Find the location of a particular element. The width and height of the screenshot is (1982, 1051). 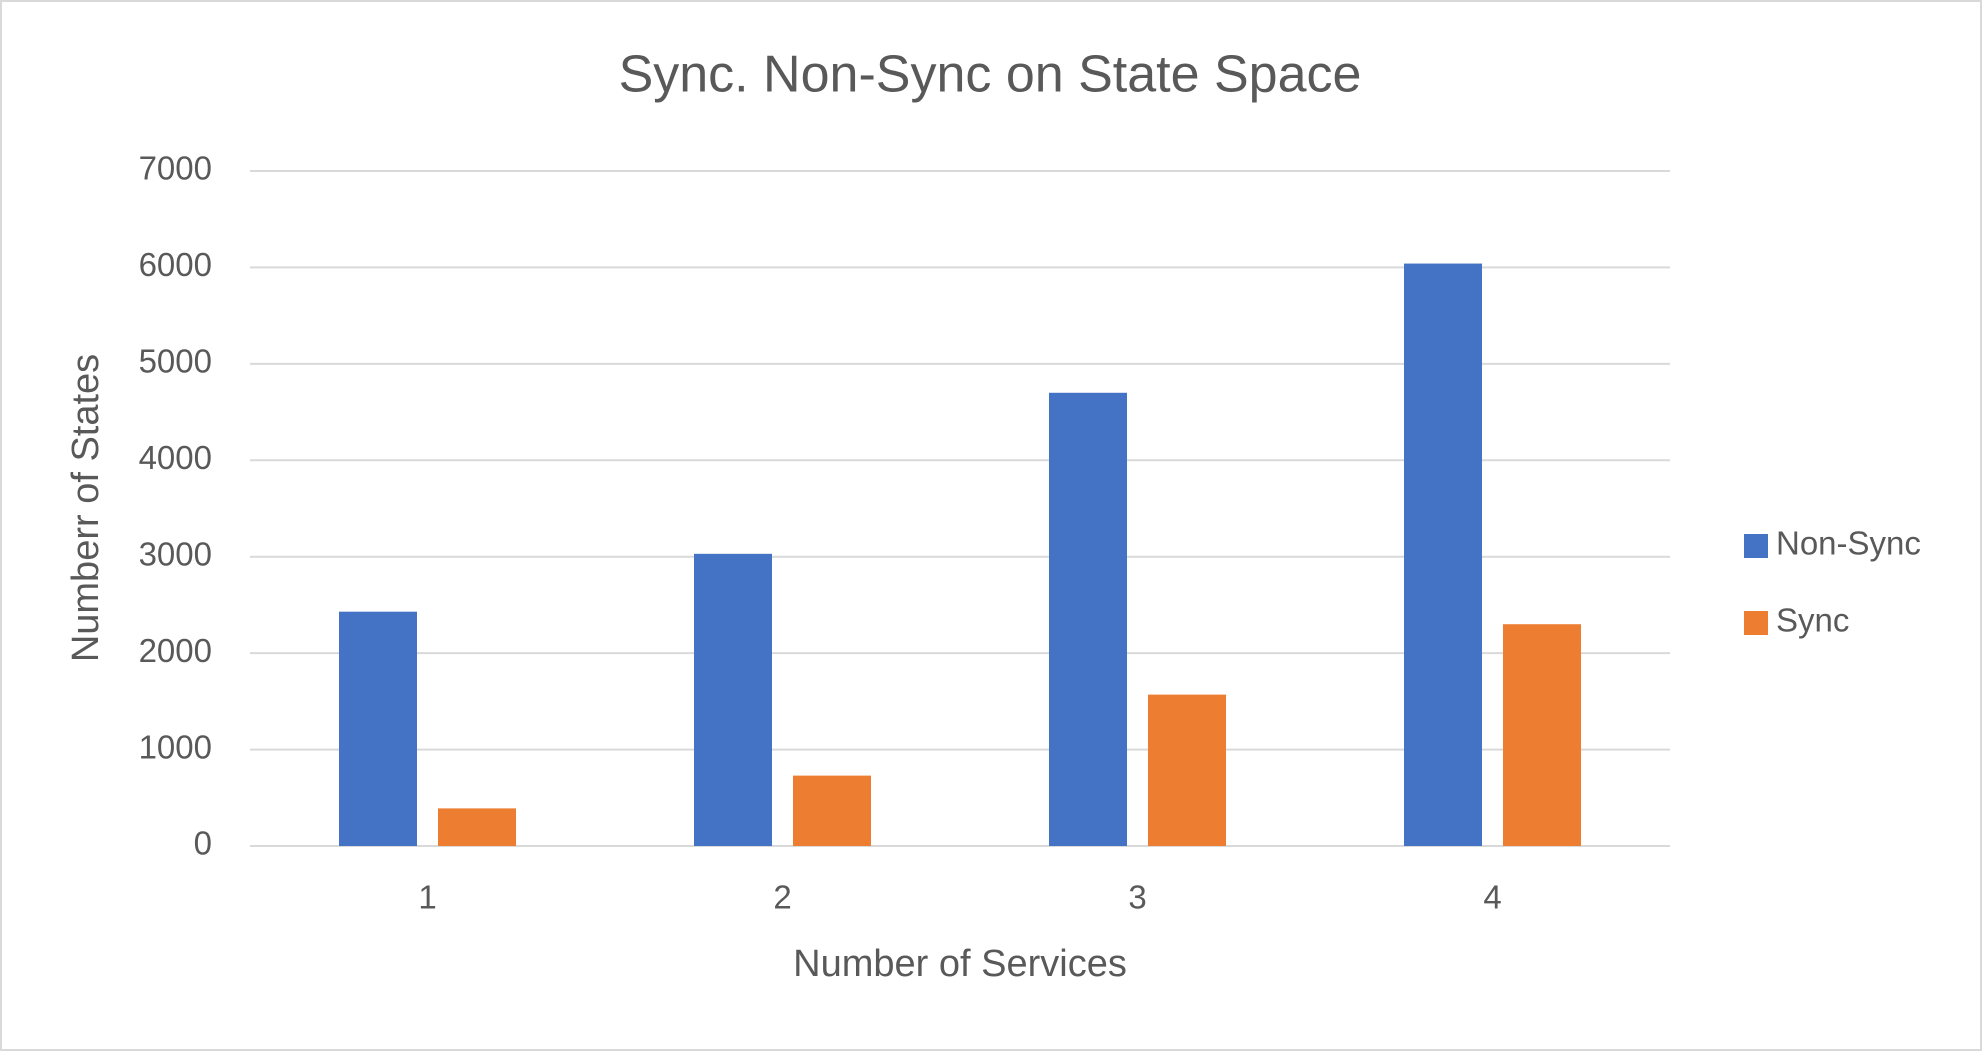

y-tick-label: 4000 is located at coordinates (175, 457).